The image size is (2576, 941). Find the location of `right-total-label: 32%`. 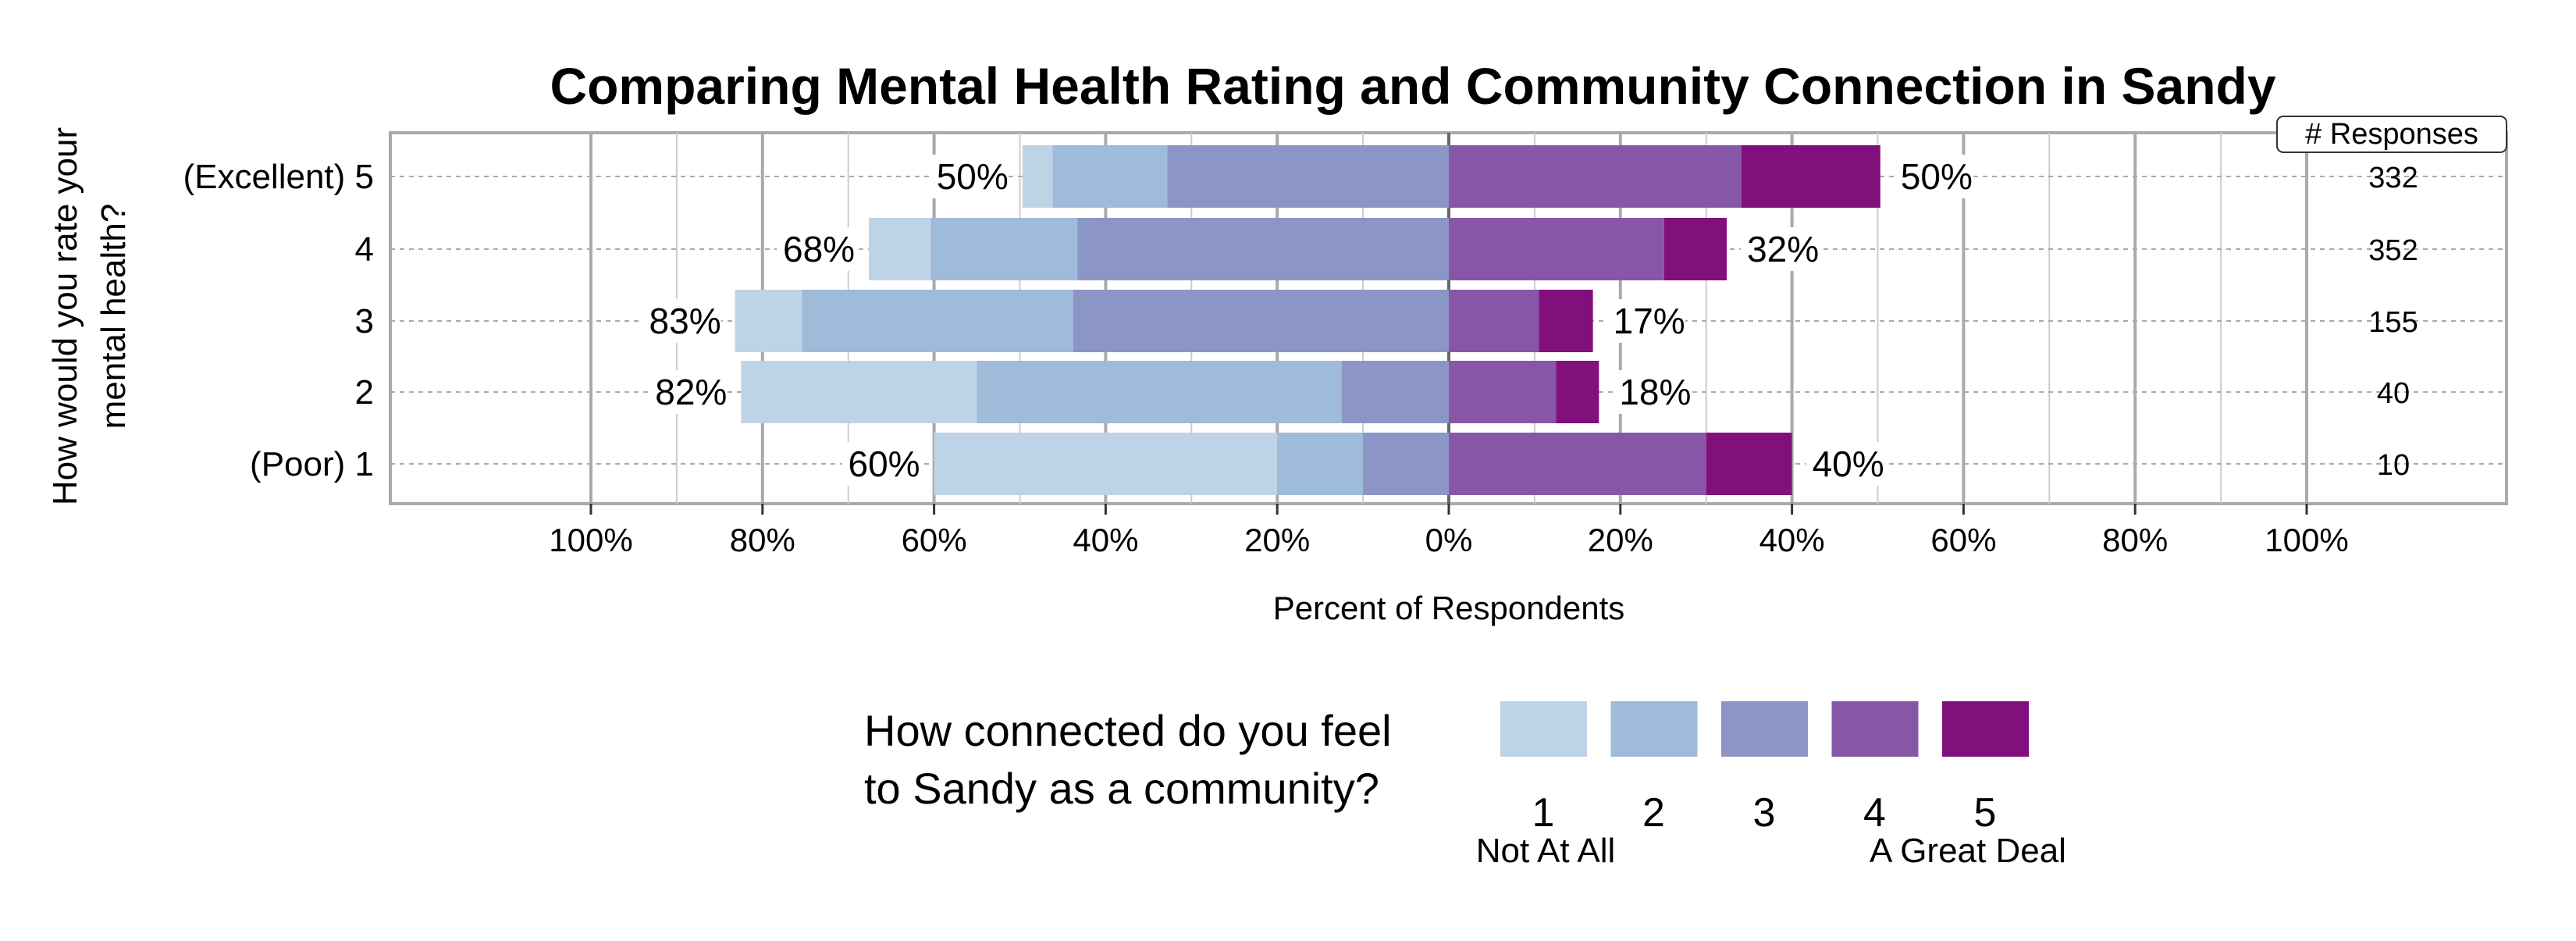

right-total-label: 32% is located at coordinates (1783, 249).